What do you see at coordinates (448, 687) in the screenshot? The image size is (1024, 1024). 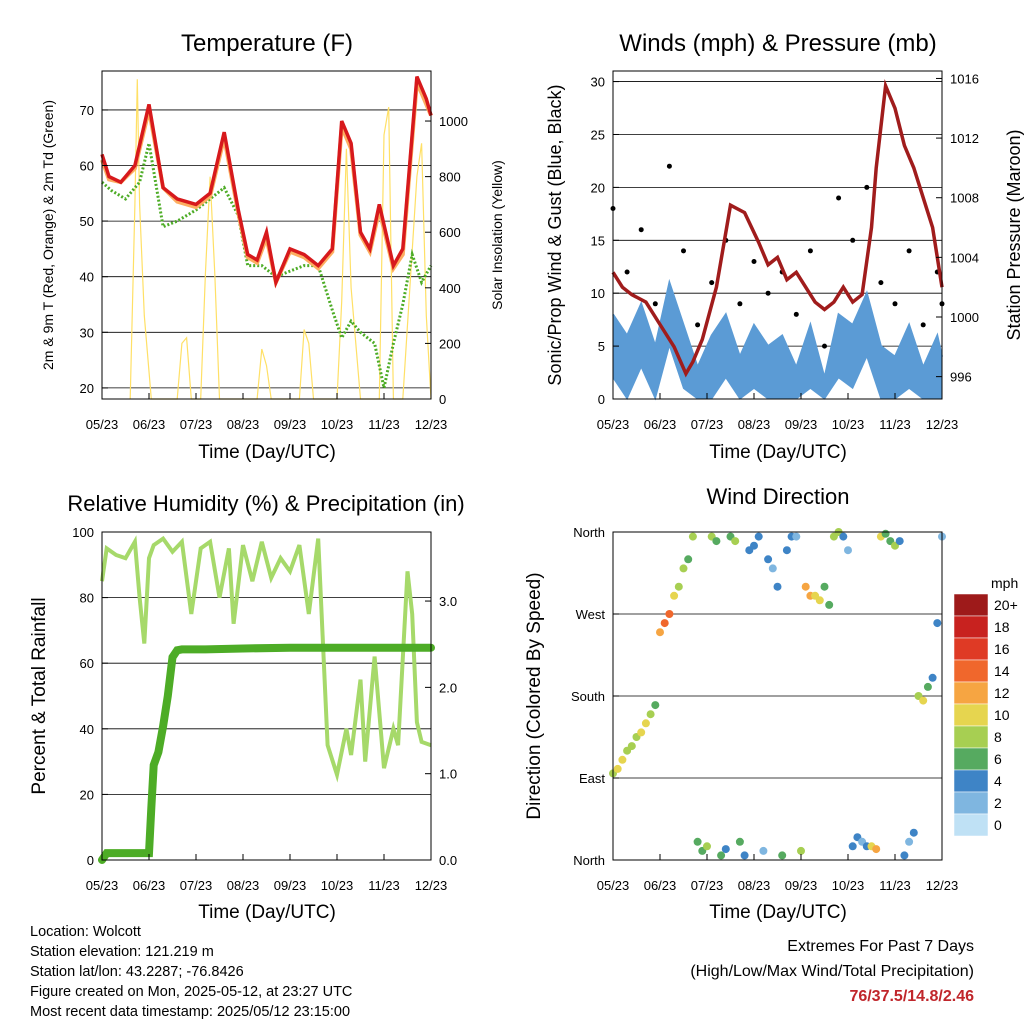 I see `humidity-right-ytick-label: 2.0` at bounding box center [448, 687].